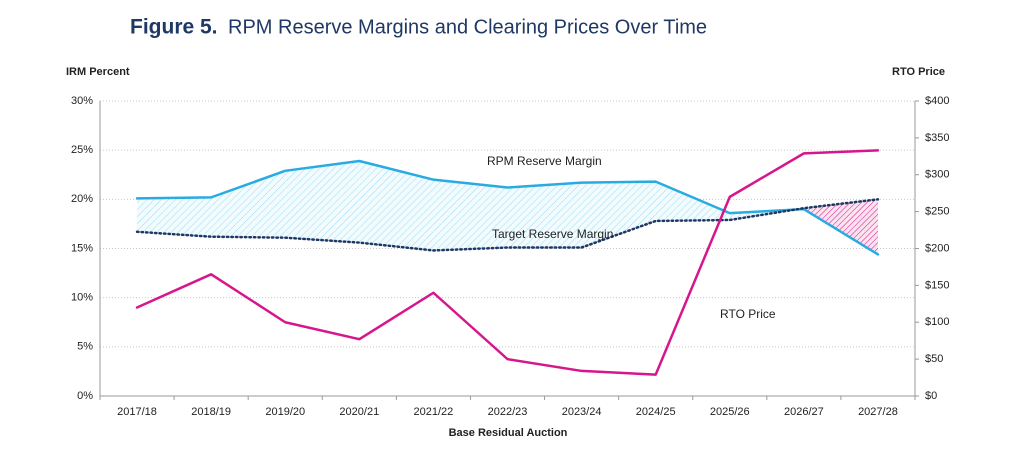 Image resolution: width=1021 pixels, height=463 pixels. Describe the element at coordinates (804, 412) in the screenshot. I see `x-tick-label: 2026/27` at that location.